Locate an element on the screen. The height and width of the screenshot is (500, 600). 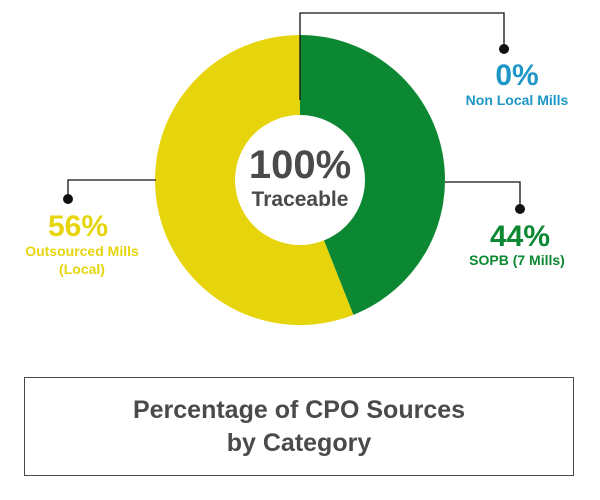
slice-label-name-non-local: Non Local Mills is located at coordinates (517, 100).